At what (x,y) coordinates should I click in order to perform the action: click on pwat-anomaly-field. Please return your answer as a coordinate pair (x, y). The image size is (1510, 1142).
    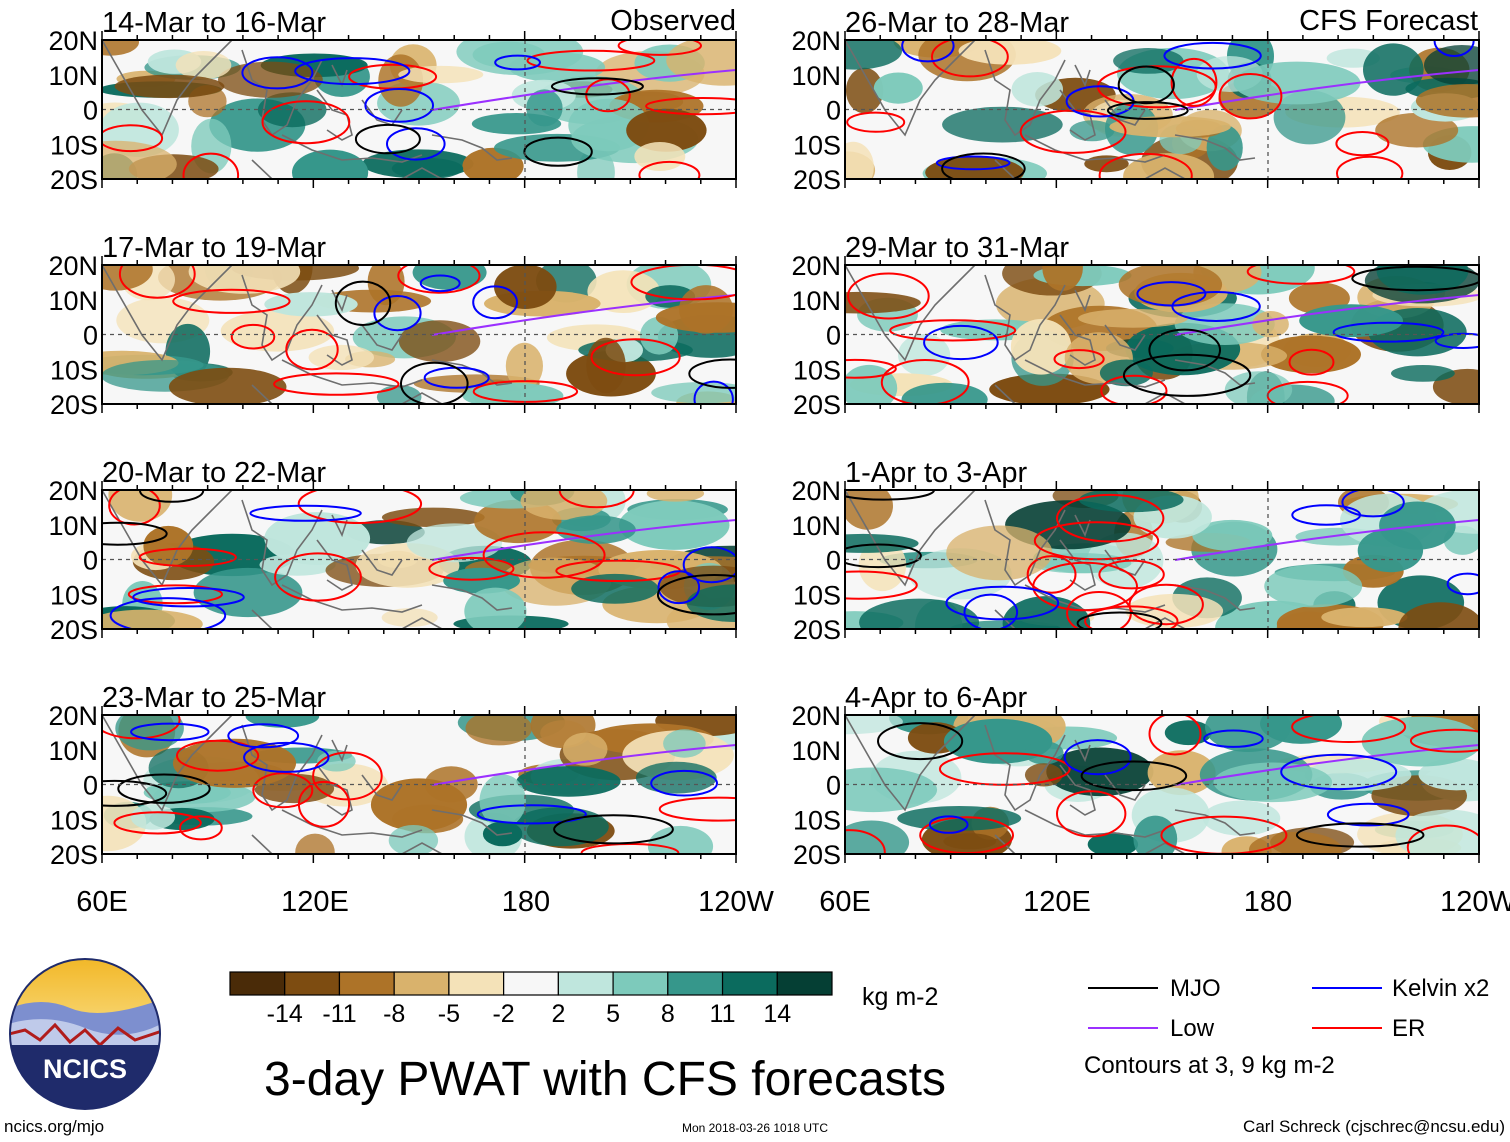
    Looking at the image, I should click on (419, 334).